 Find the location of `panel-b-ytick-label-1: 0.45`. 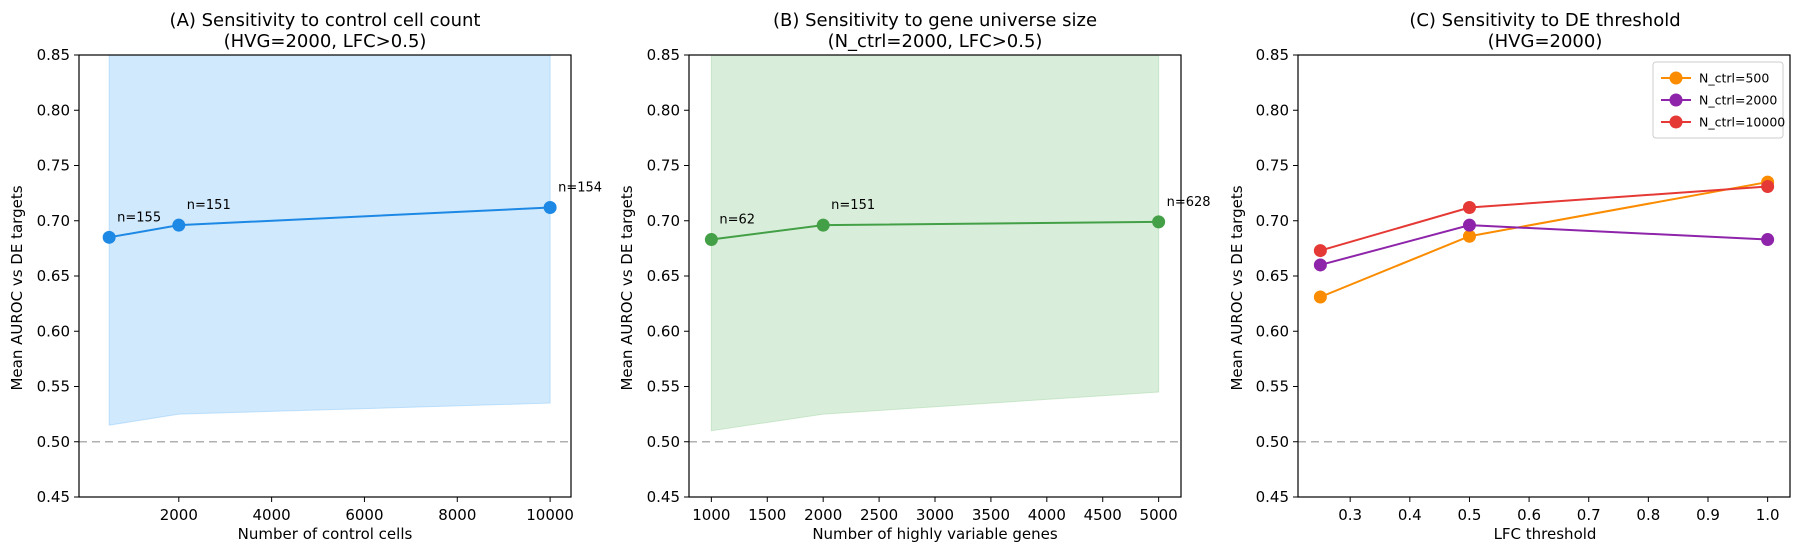

panel-b-ytick-label-1: 0.45 is located at coordinates (663, 497).